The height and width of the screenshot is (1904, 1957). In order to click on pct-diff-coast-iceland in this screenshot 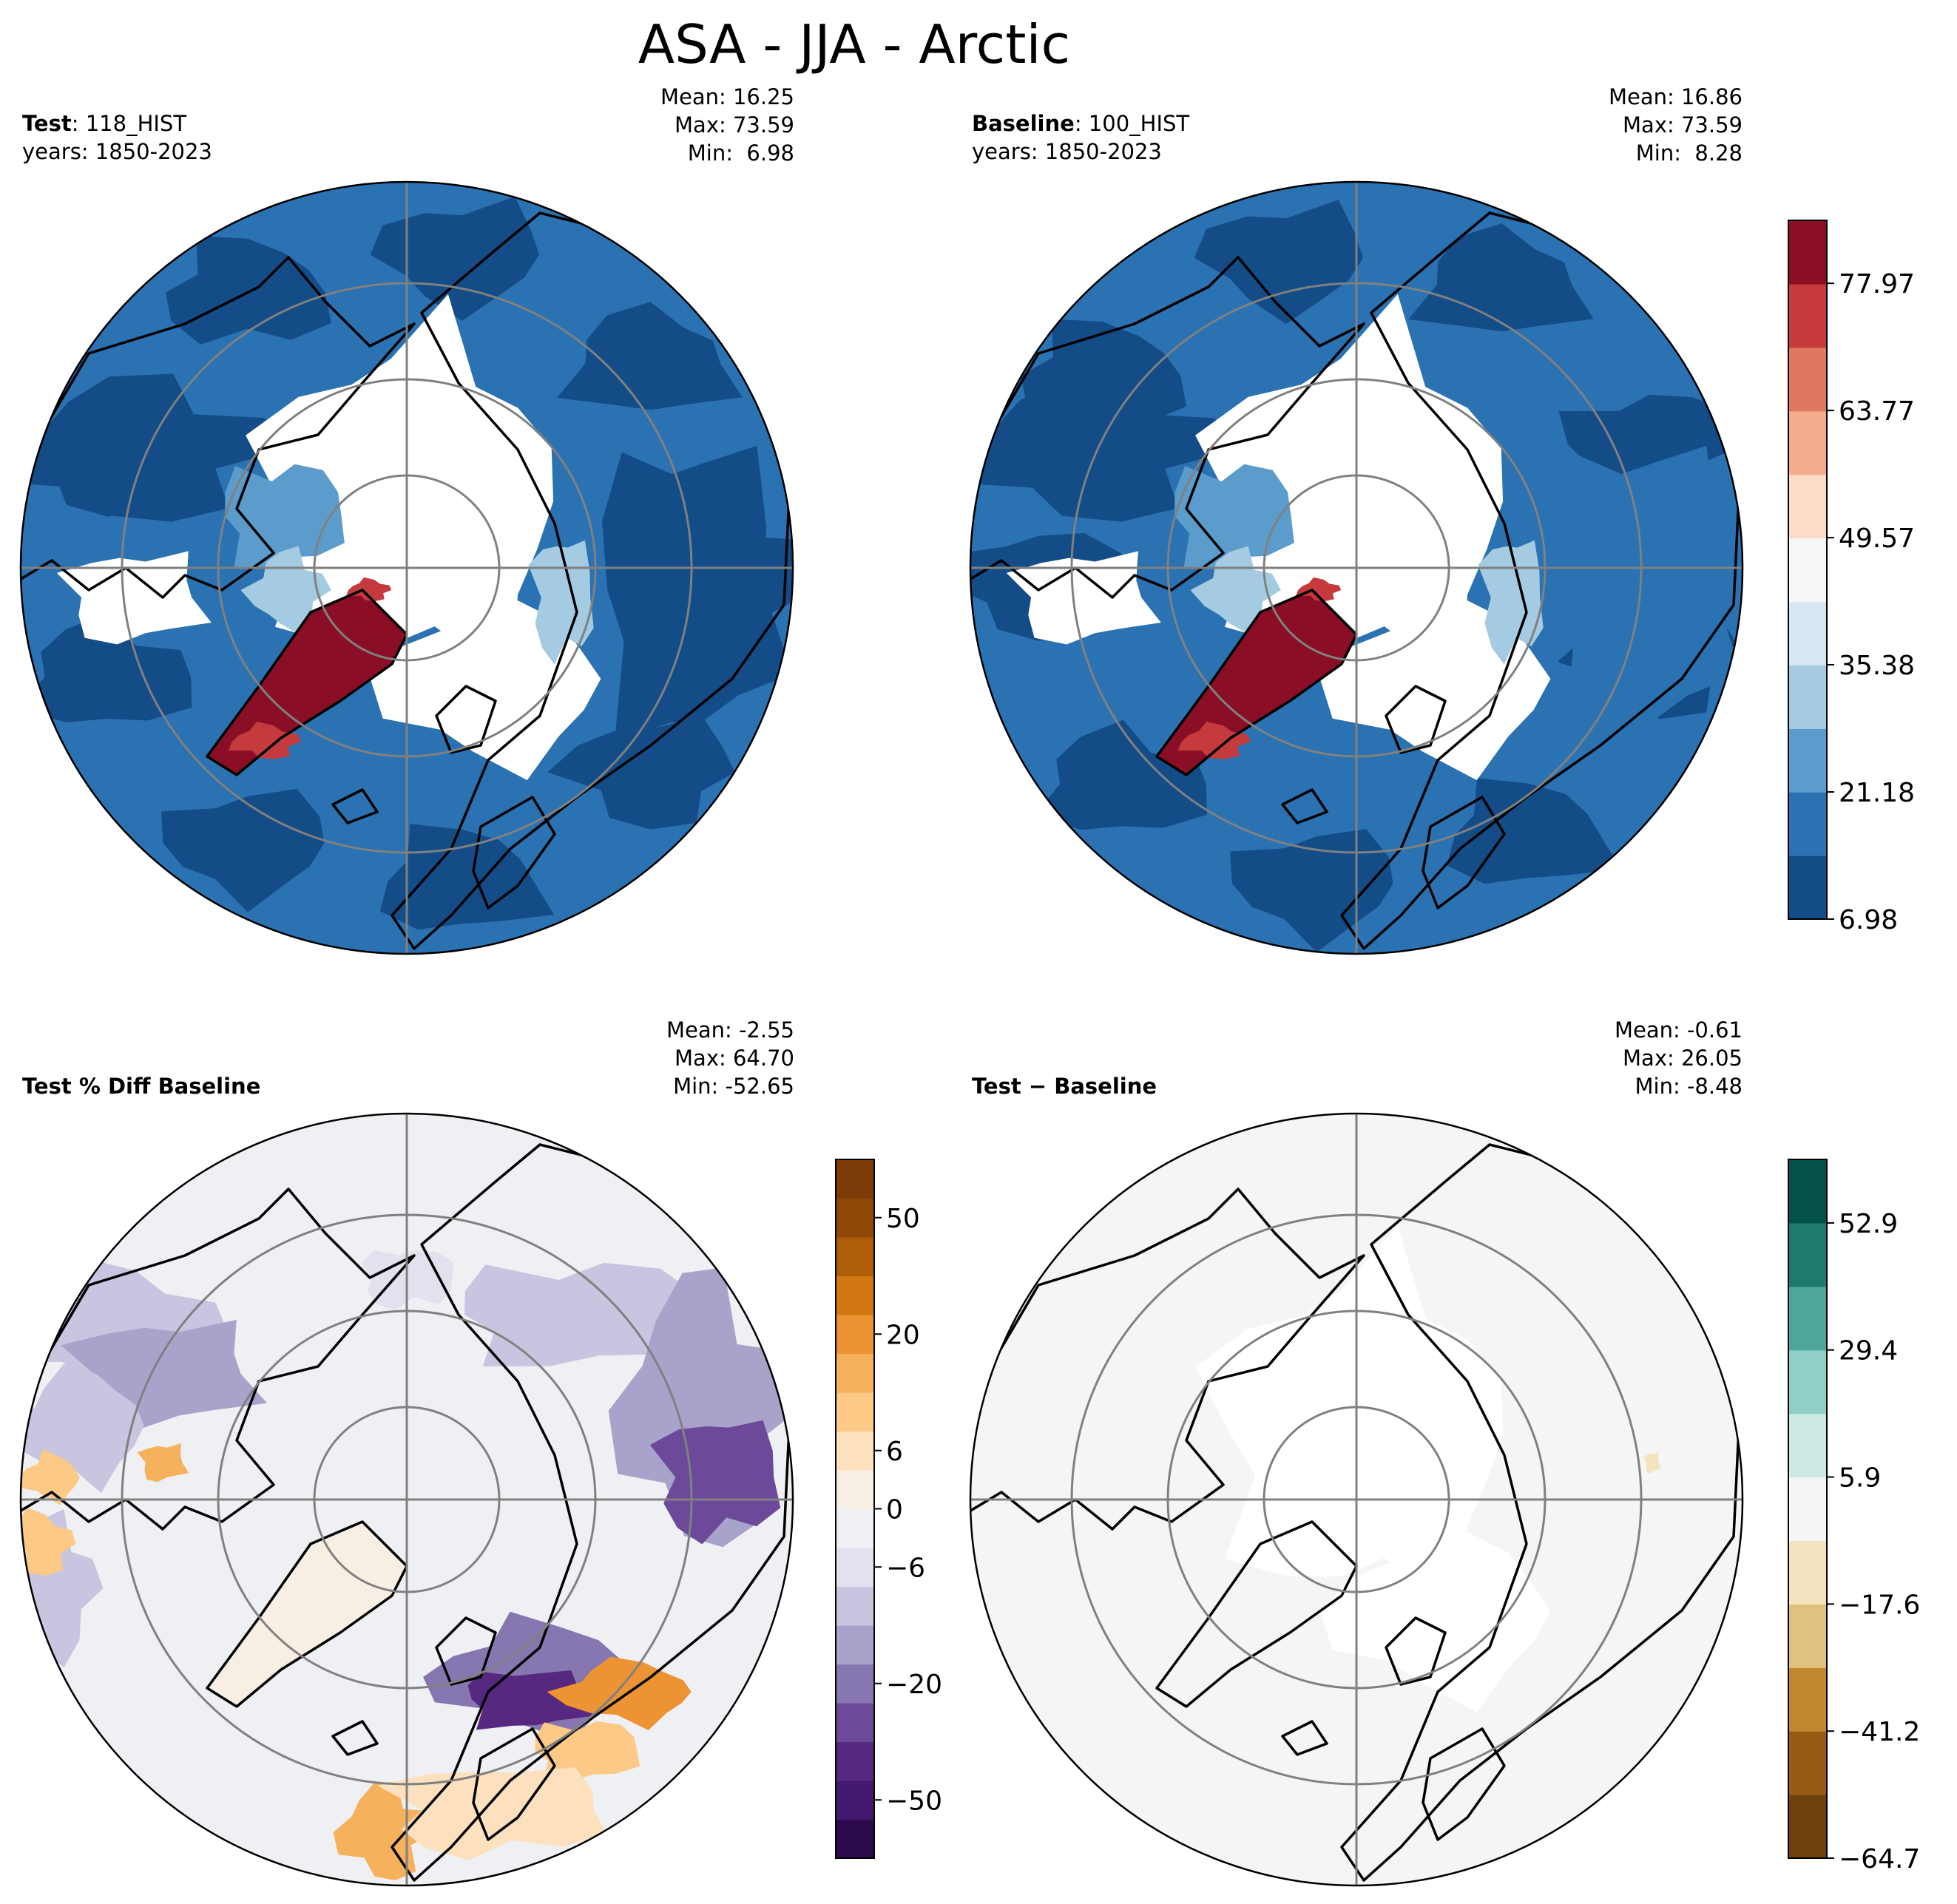, I will do `click(355, 1738)`.